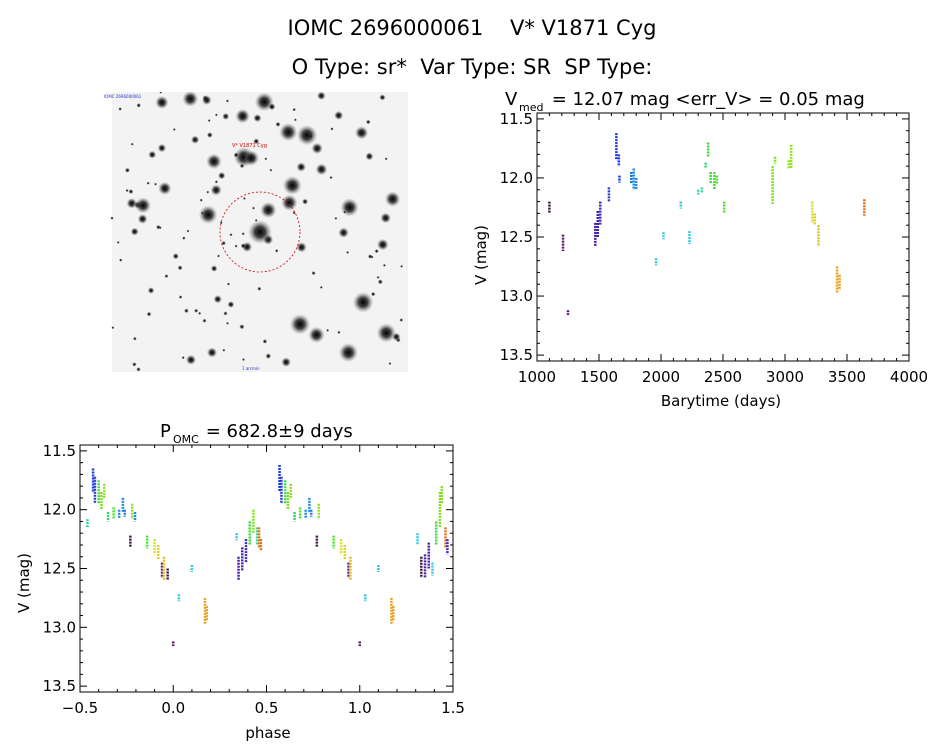 The width and height of the screenshot is (944, 747). I want to click on lc-x-tick-label: 2000, so click(661, 377).